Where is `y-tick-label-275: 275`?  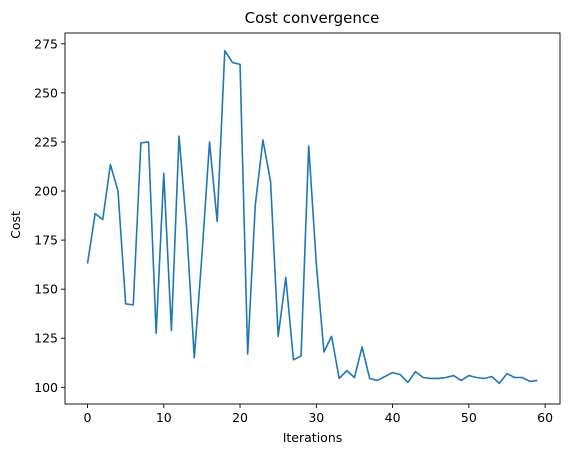 y-tick-label-275: 275 is located at coordinates (46, 43).